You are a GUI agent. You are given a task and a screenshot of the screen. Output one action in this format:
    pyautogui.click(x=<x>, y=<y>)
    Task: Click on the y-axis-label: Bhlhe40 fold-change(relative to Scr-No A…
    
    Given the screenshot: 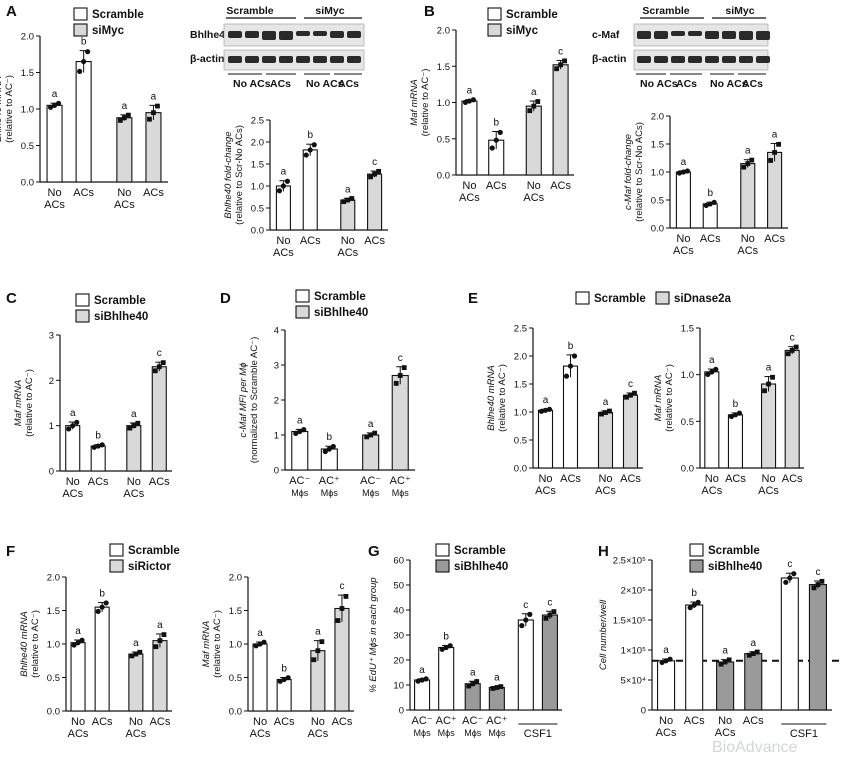 What is the action you would take?
    pyautogui.click(x=234, y=175)
    